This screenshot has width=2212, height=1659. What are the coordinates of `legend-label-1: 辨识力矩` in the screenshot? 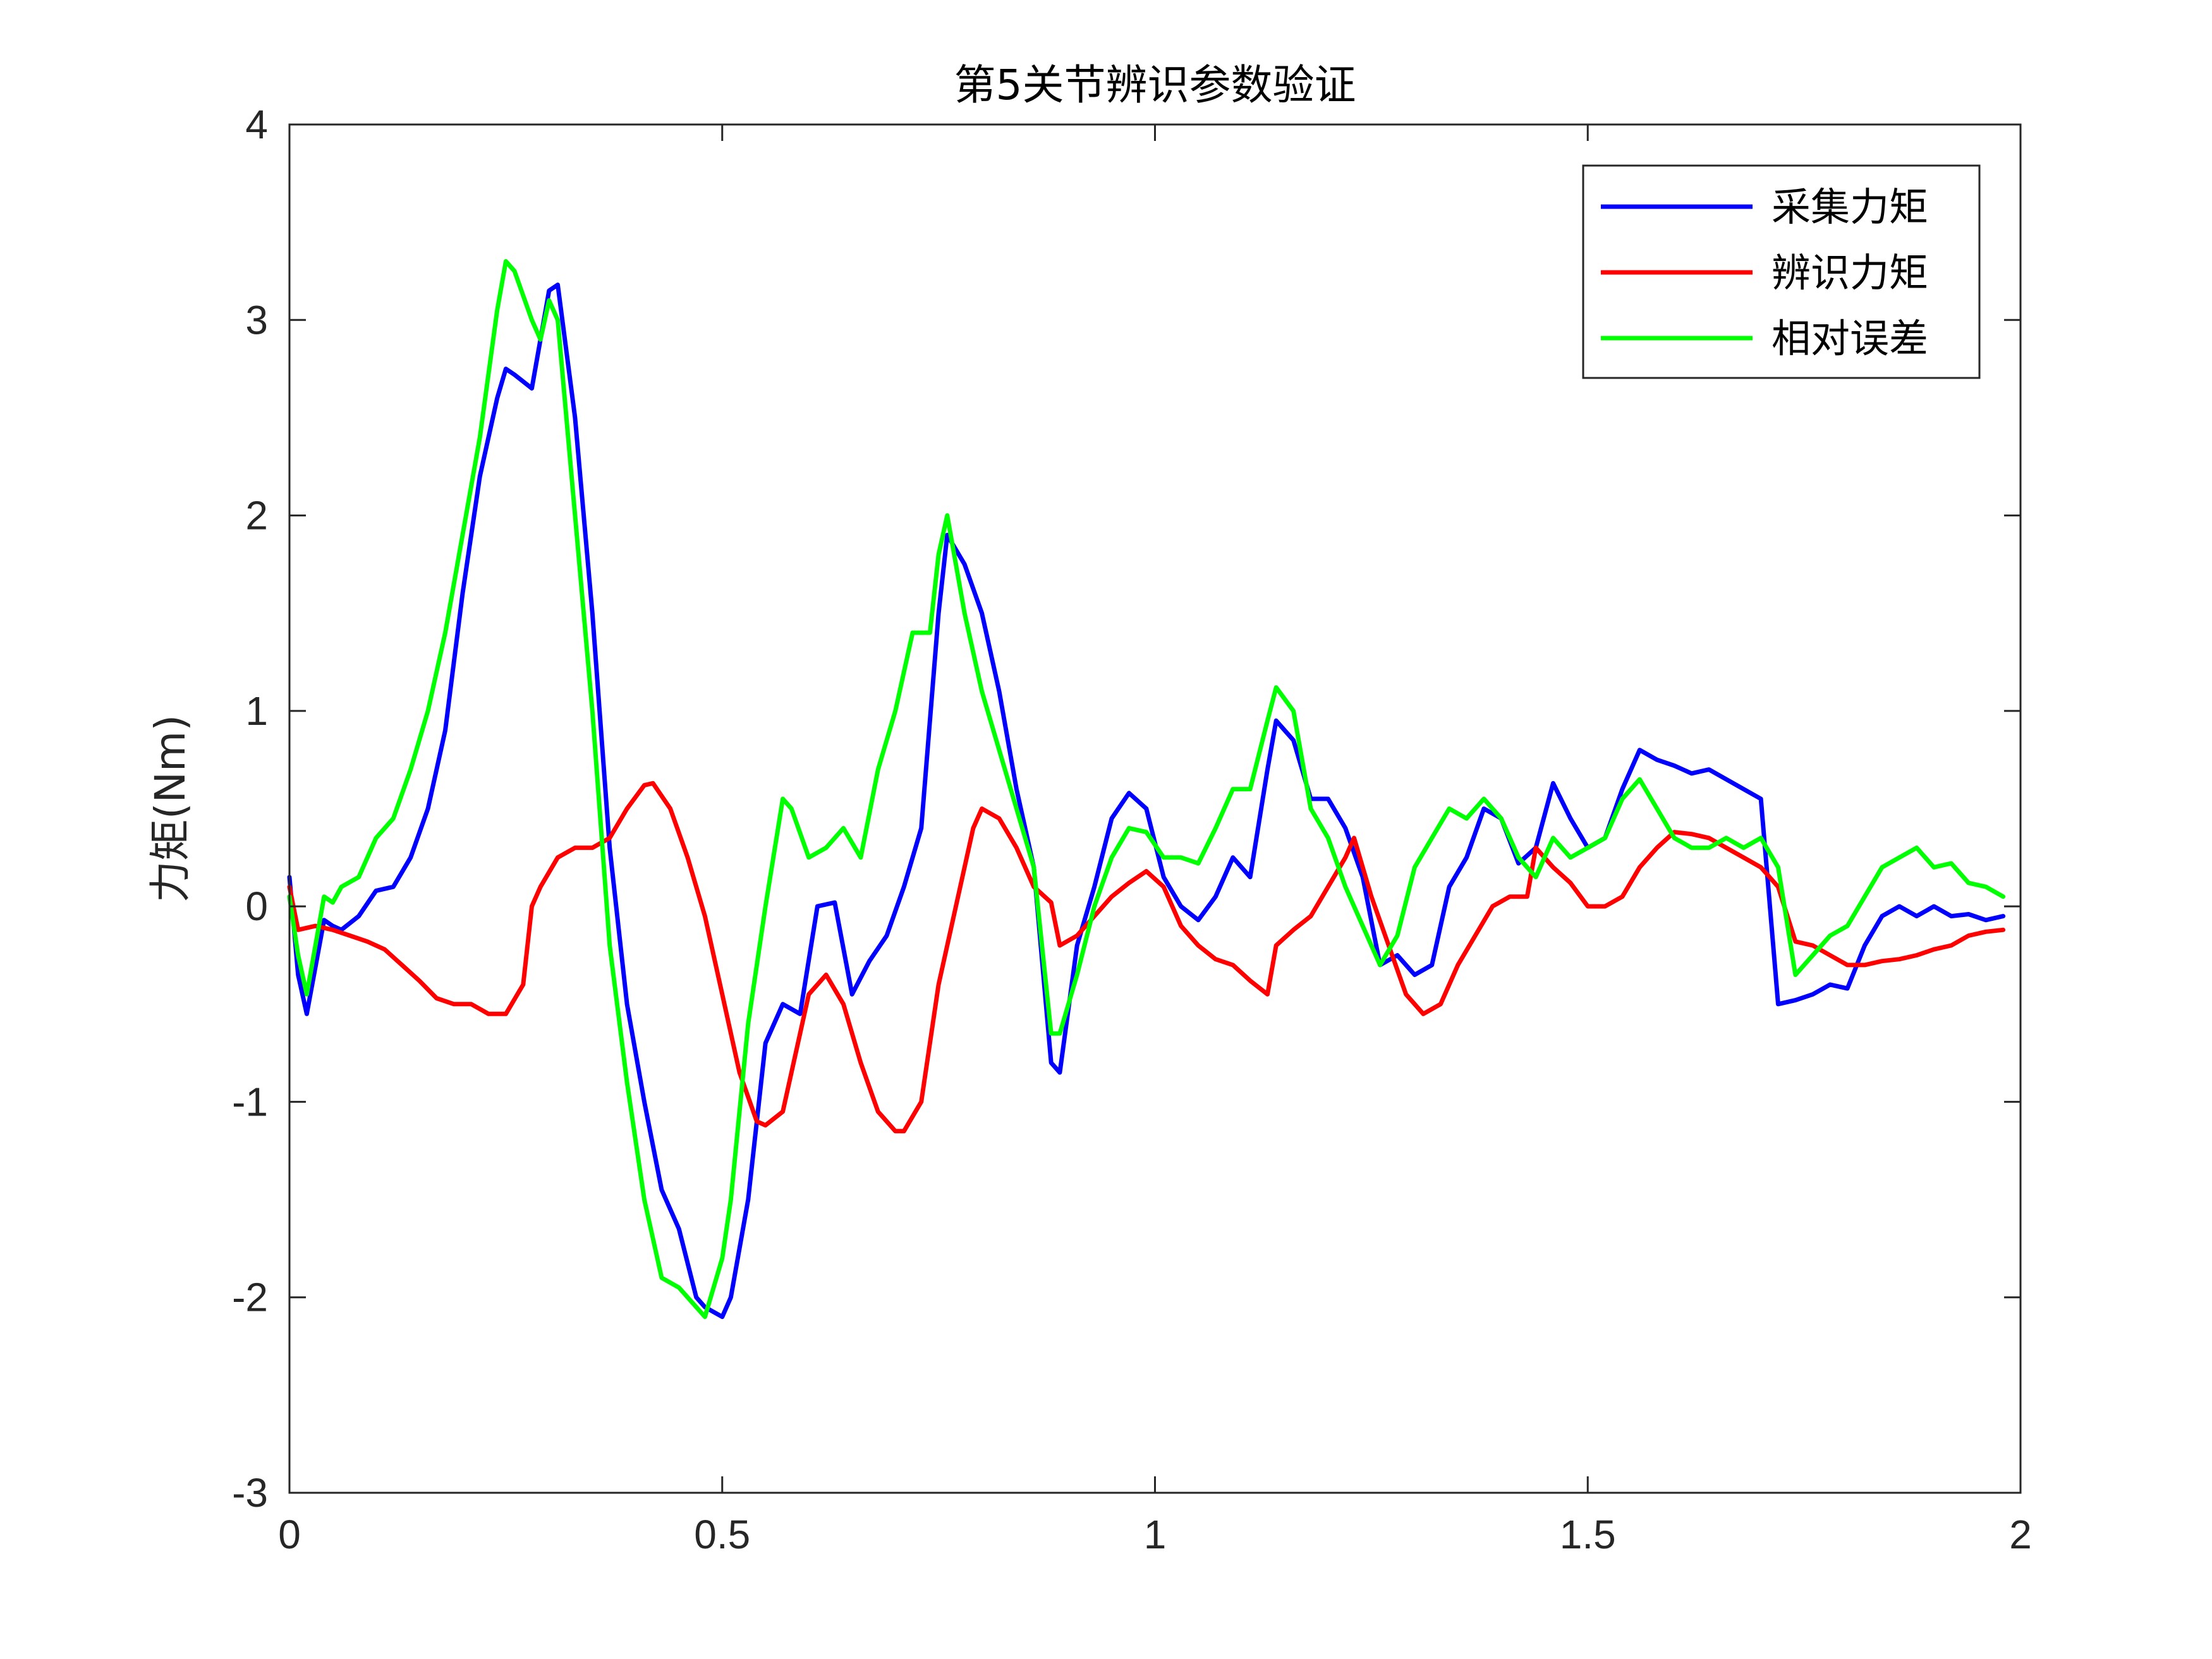 It's located at (1849, 273).